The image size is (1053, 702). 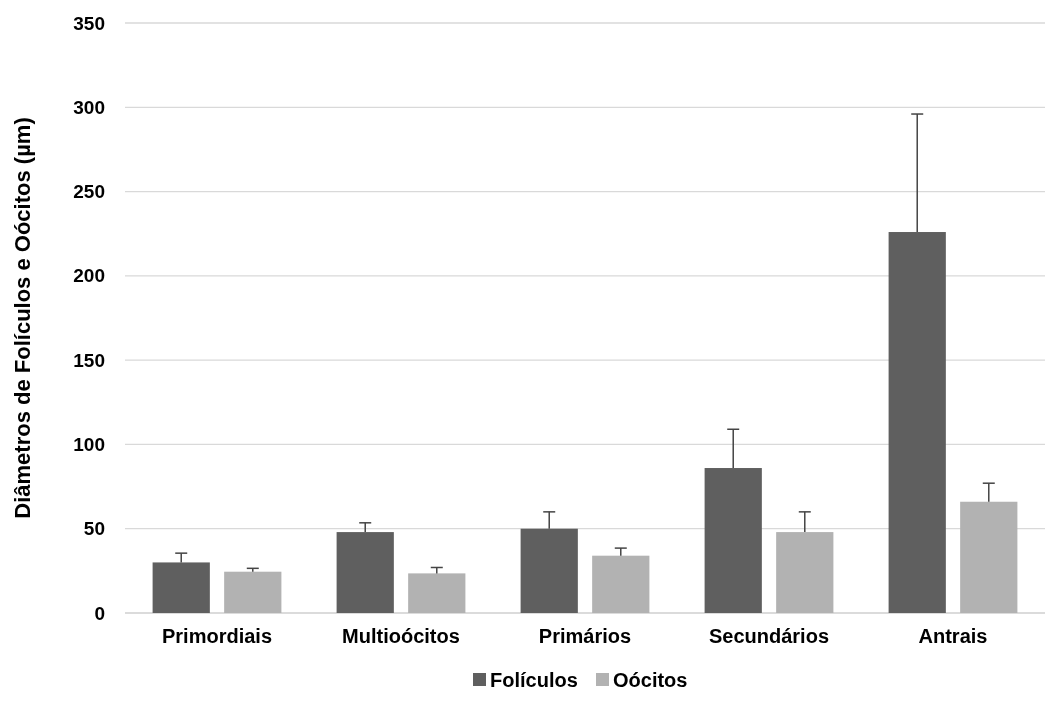 What do you see at coordinates (99, 613) in the screenshot?
I see `y-tick-label: 0` at bounding box center [99, 613].